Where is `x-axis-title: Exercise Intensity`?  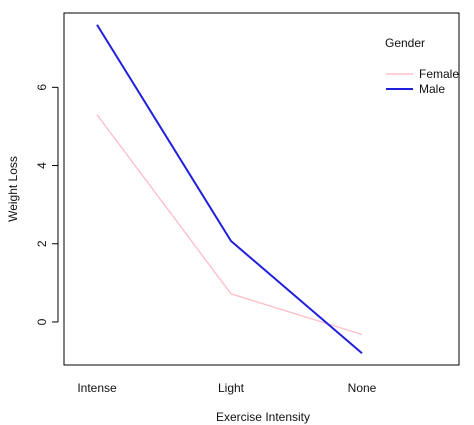
x-axis-title: Exercise Intensity is located at coordinates (263, 417).